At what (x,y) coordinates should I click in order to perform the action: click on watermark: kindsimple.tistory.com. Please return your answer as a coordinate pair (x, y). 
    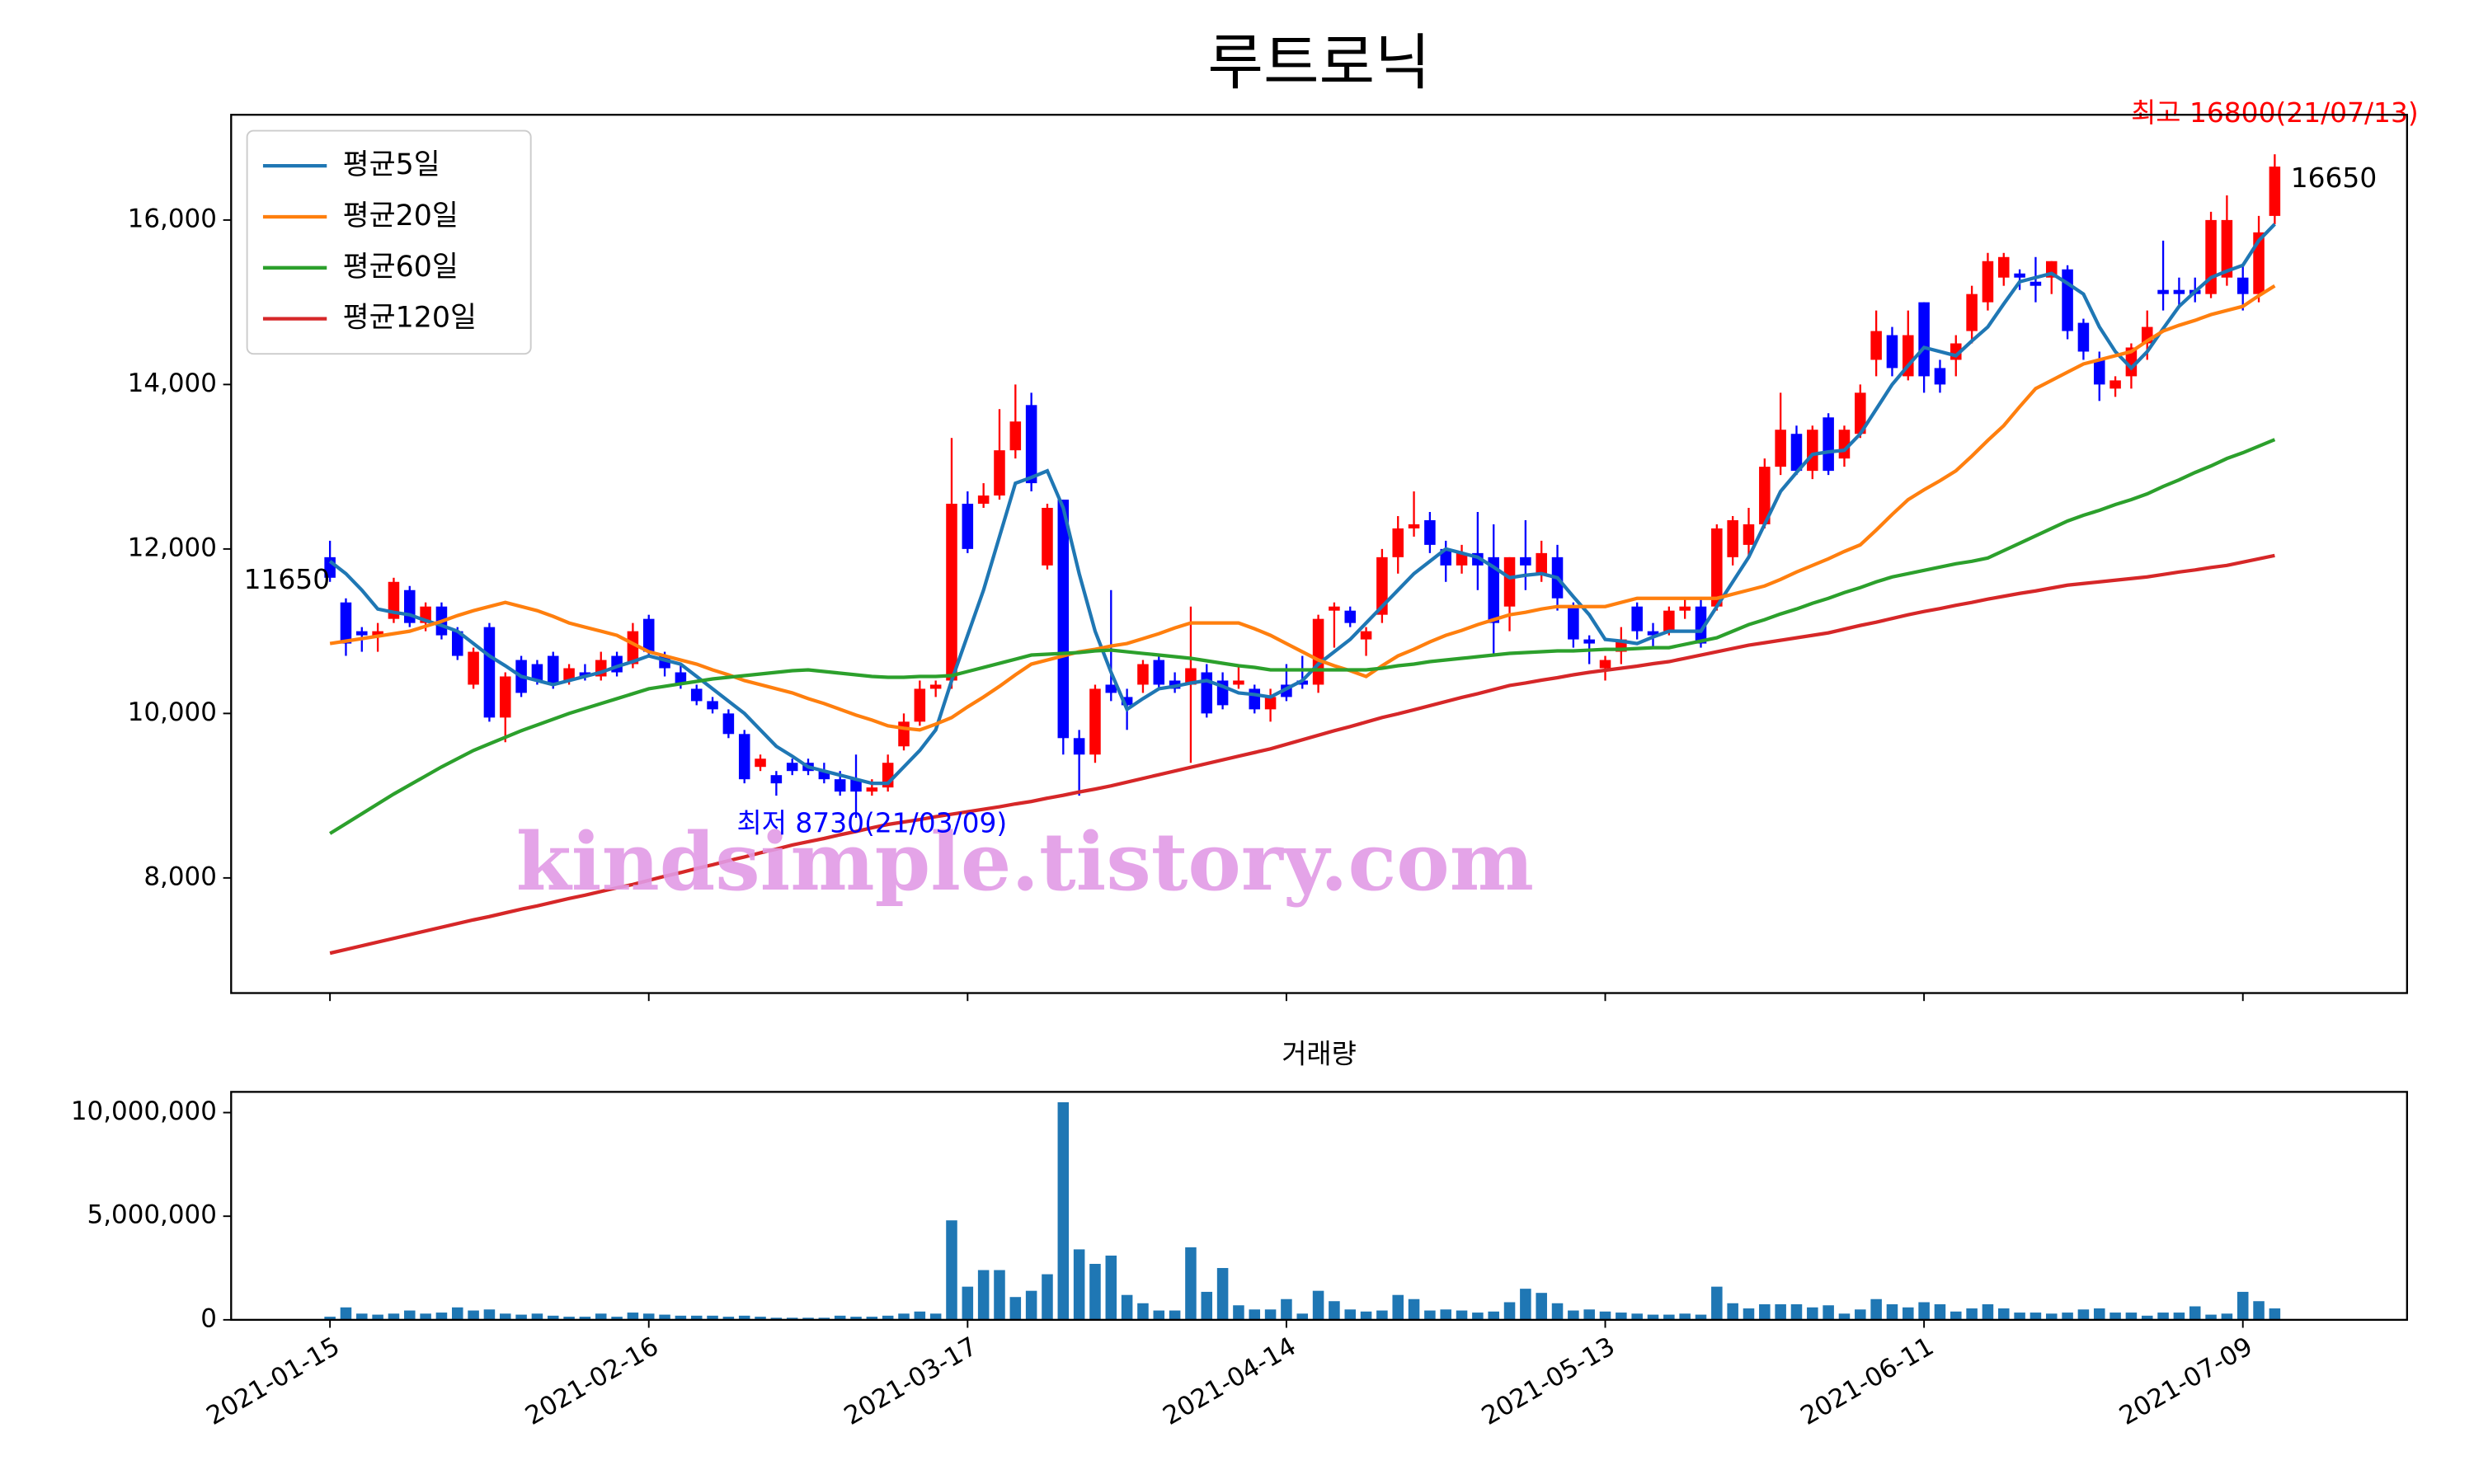
    Looking at the image, I should click on (1025, 862).